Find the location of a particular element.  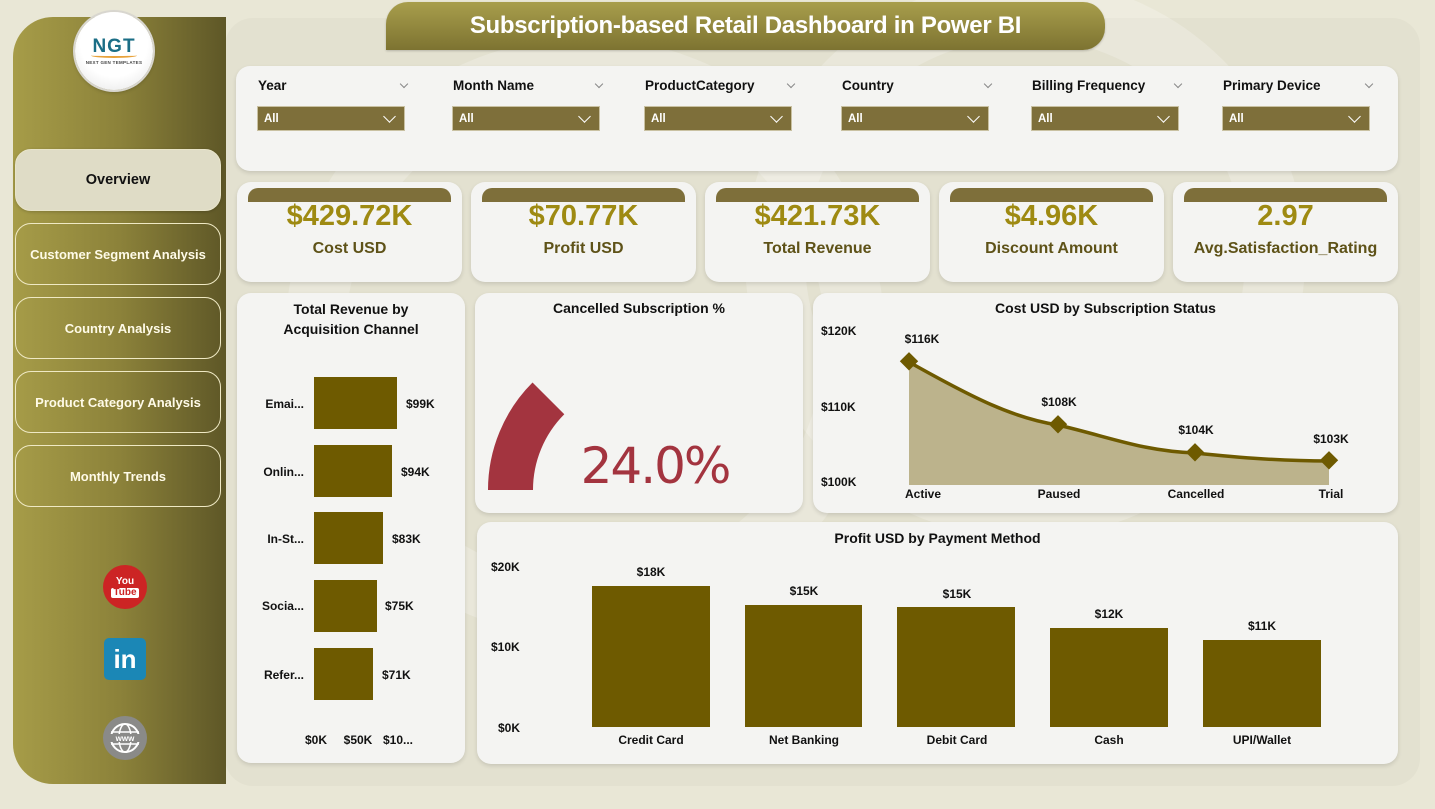

primary-device-dropdown: All is located at coordinates (1296, 118).